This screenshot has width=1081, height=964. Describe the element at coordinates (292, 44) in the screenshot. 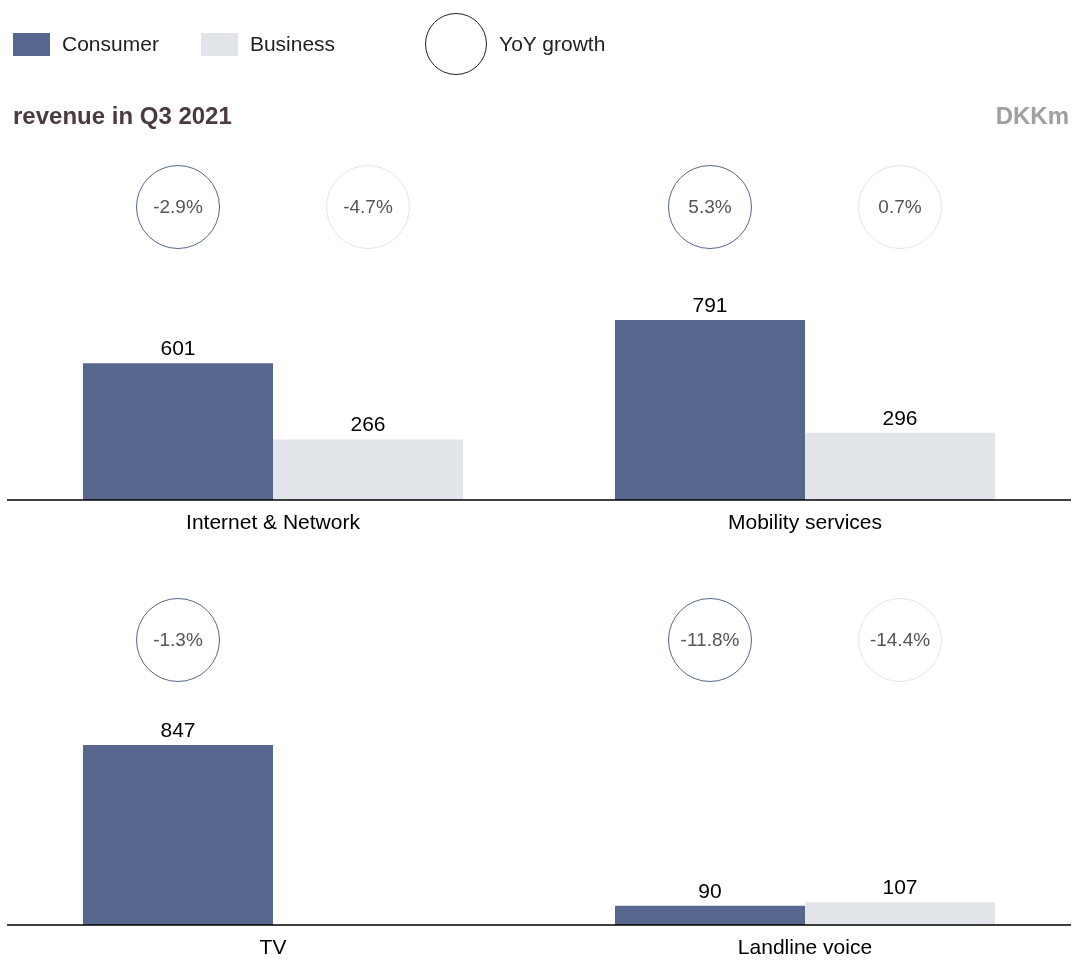

I see `legend-label: Business` at that location.